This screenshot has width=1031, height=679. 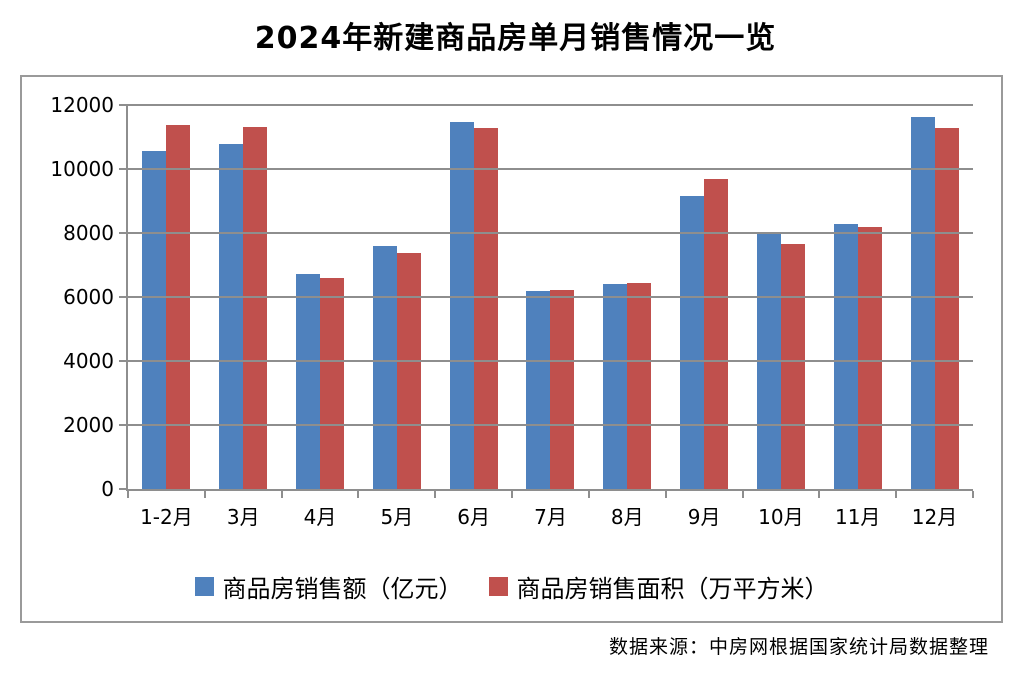 I want to click on bar-group-11月, so click(x=857, y=297).